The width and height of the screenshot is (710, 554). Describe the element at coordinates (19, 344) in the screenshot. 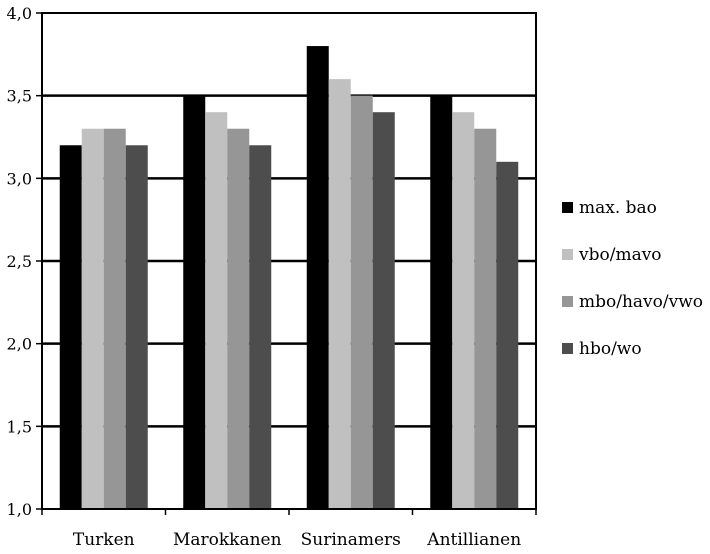

I see `y-tick-label: 2,0` at that location.